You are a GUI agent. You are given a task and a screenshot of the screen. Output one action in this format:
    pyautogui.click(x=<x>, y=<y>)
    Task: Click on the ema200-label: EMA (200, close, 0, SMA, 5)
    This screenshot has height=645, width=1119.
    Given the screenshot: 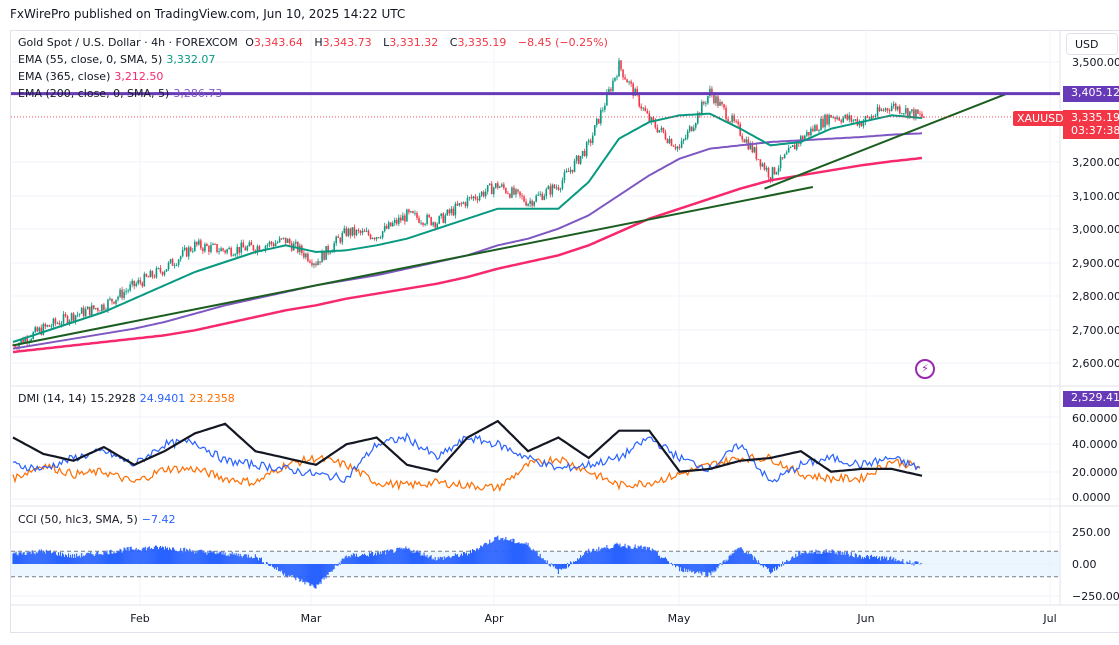 What is the action you would take?
    pyautogui.click(x=94, y=93)
    